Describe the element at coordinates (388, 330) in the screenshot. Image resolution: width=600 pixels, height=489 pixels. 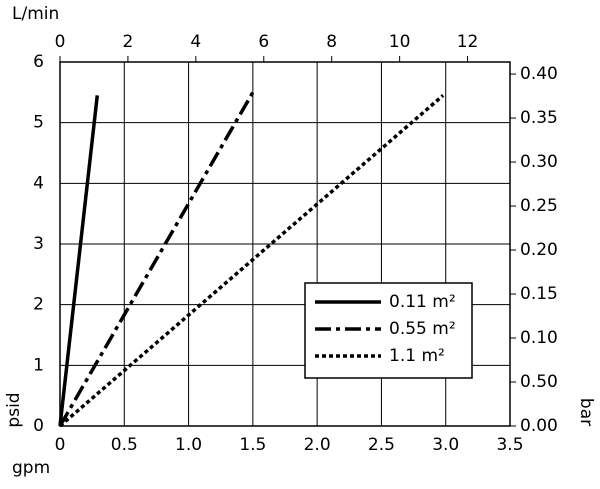
I see `legend-box` at that location.